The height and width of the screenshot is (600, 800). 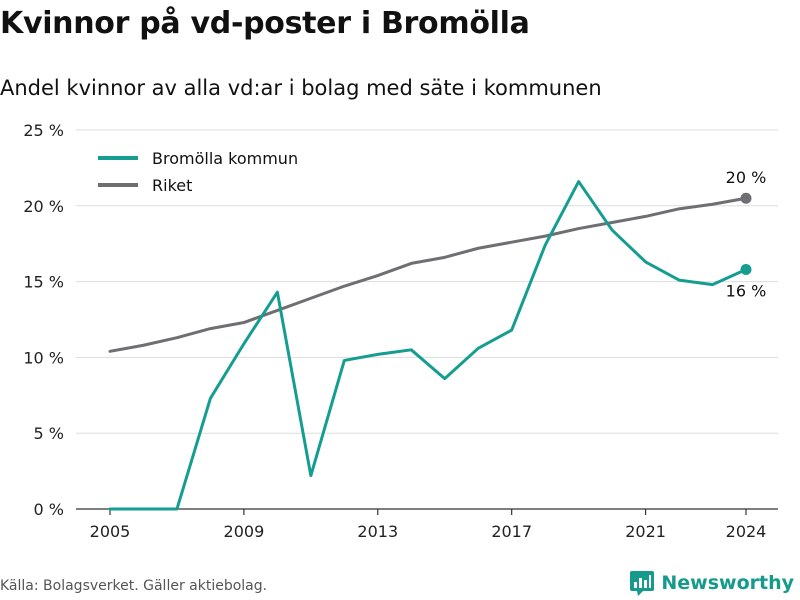 What do you see at coordinates (377, 531) in the screenshot?
I see `x-tick-label: 2013` at bounding box center [377, 531].